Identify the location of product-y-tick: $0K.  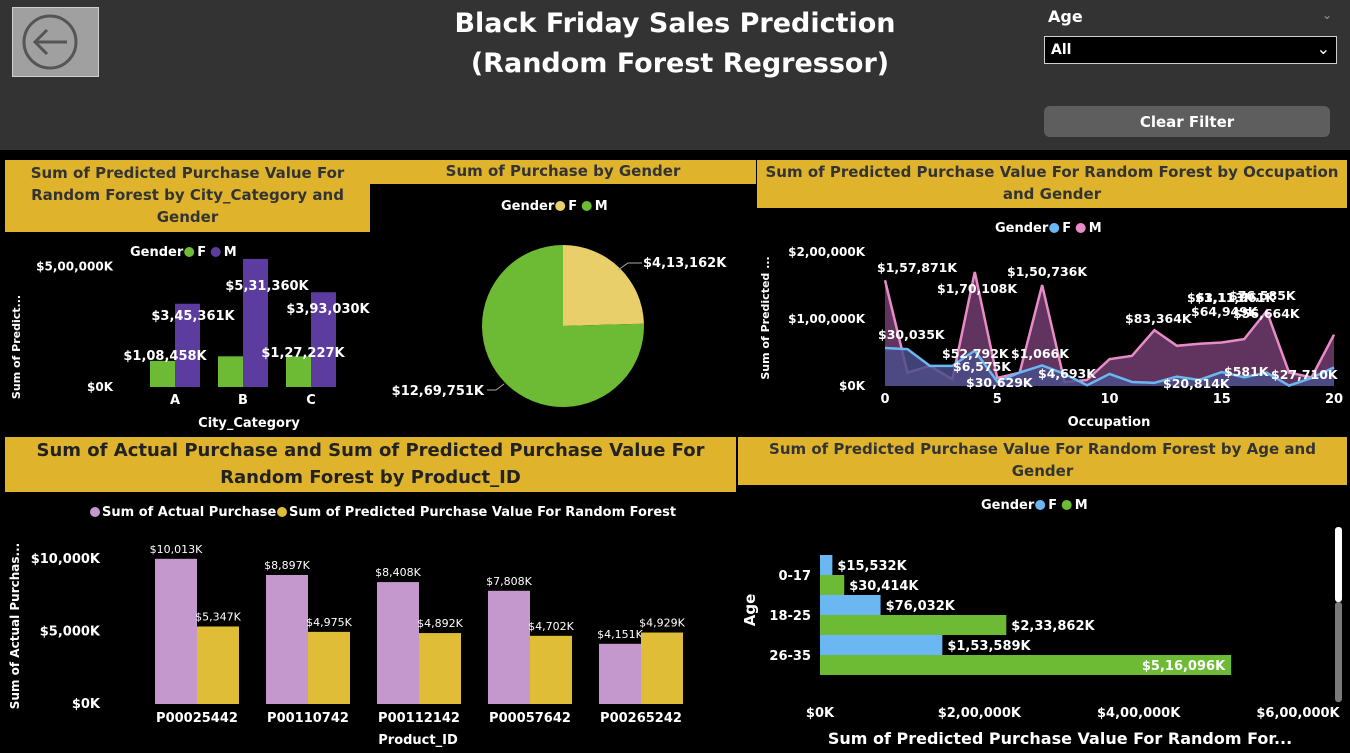
(86, 704).